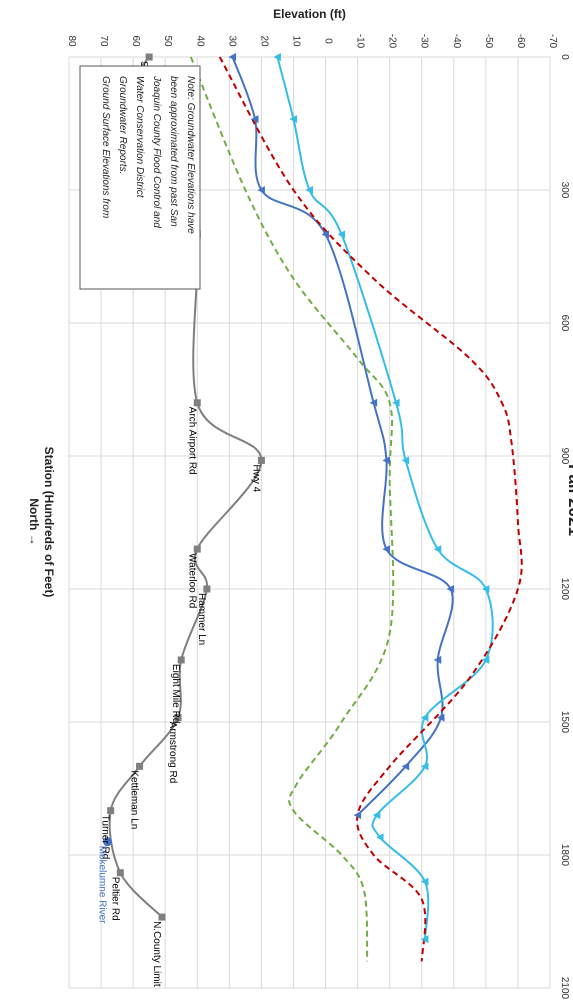 This screenshot has width=573, height=1005. What do you see at coordinates (134, 799) in the screenshot?
I see `station-annotation: Kettleman Ln` at bounding box center [134, 799].